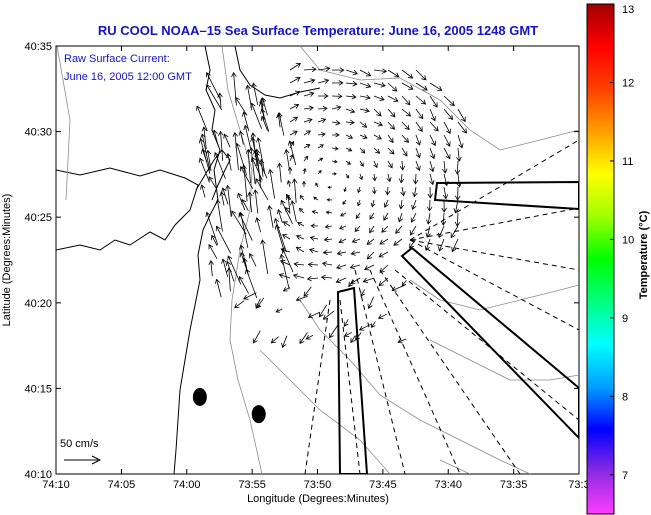 The width and height of the screenshot is (651, 515). I want to click on colorbar-tick-label: 9, so click(625, 319).